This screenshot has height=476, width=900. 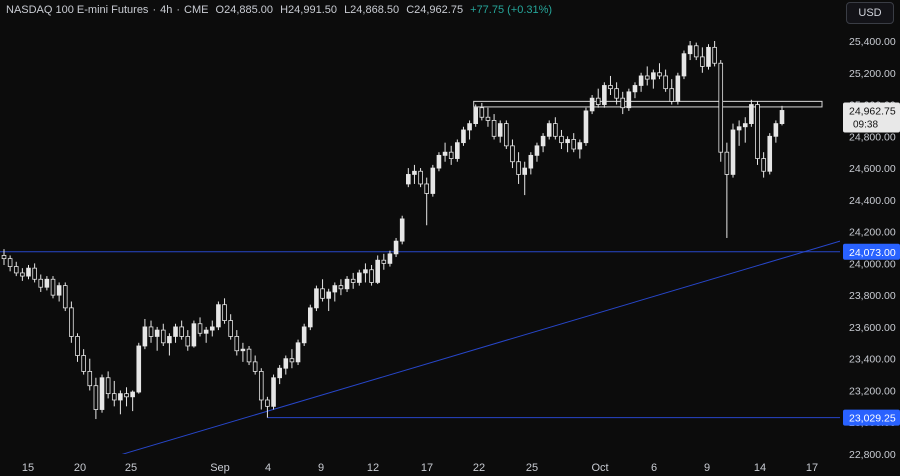 I want to click on y-tick-label: 24,400.00, so click(x=872, y=201).